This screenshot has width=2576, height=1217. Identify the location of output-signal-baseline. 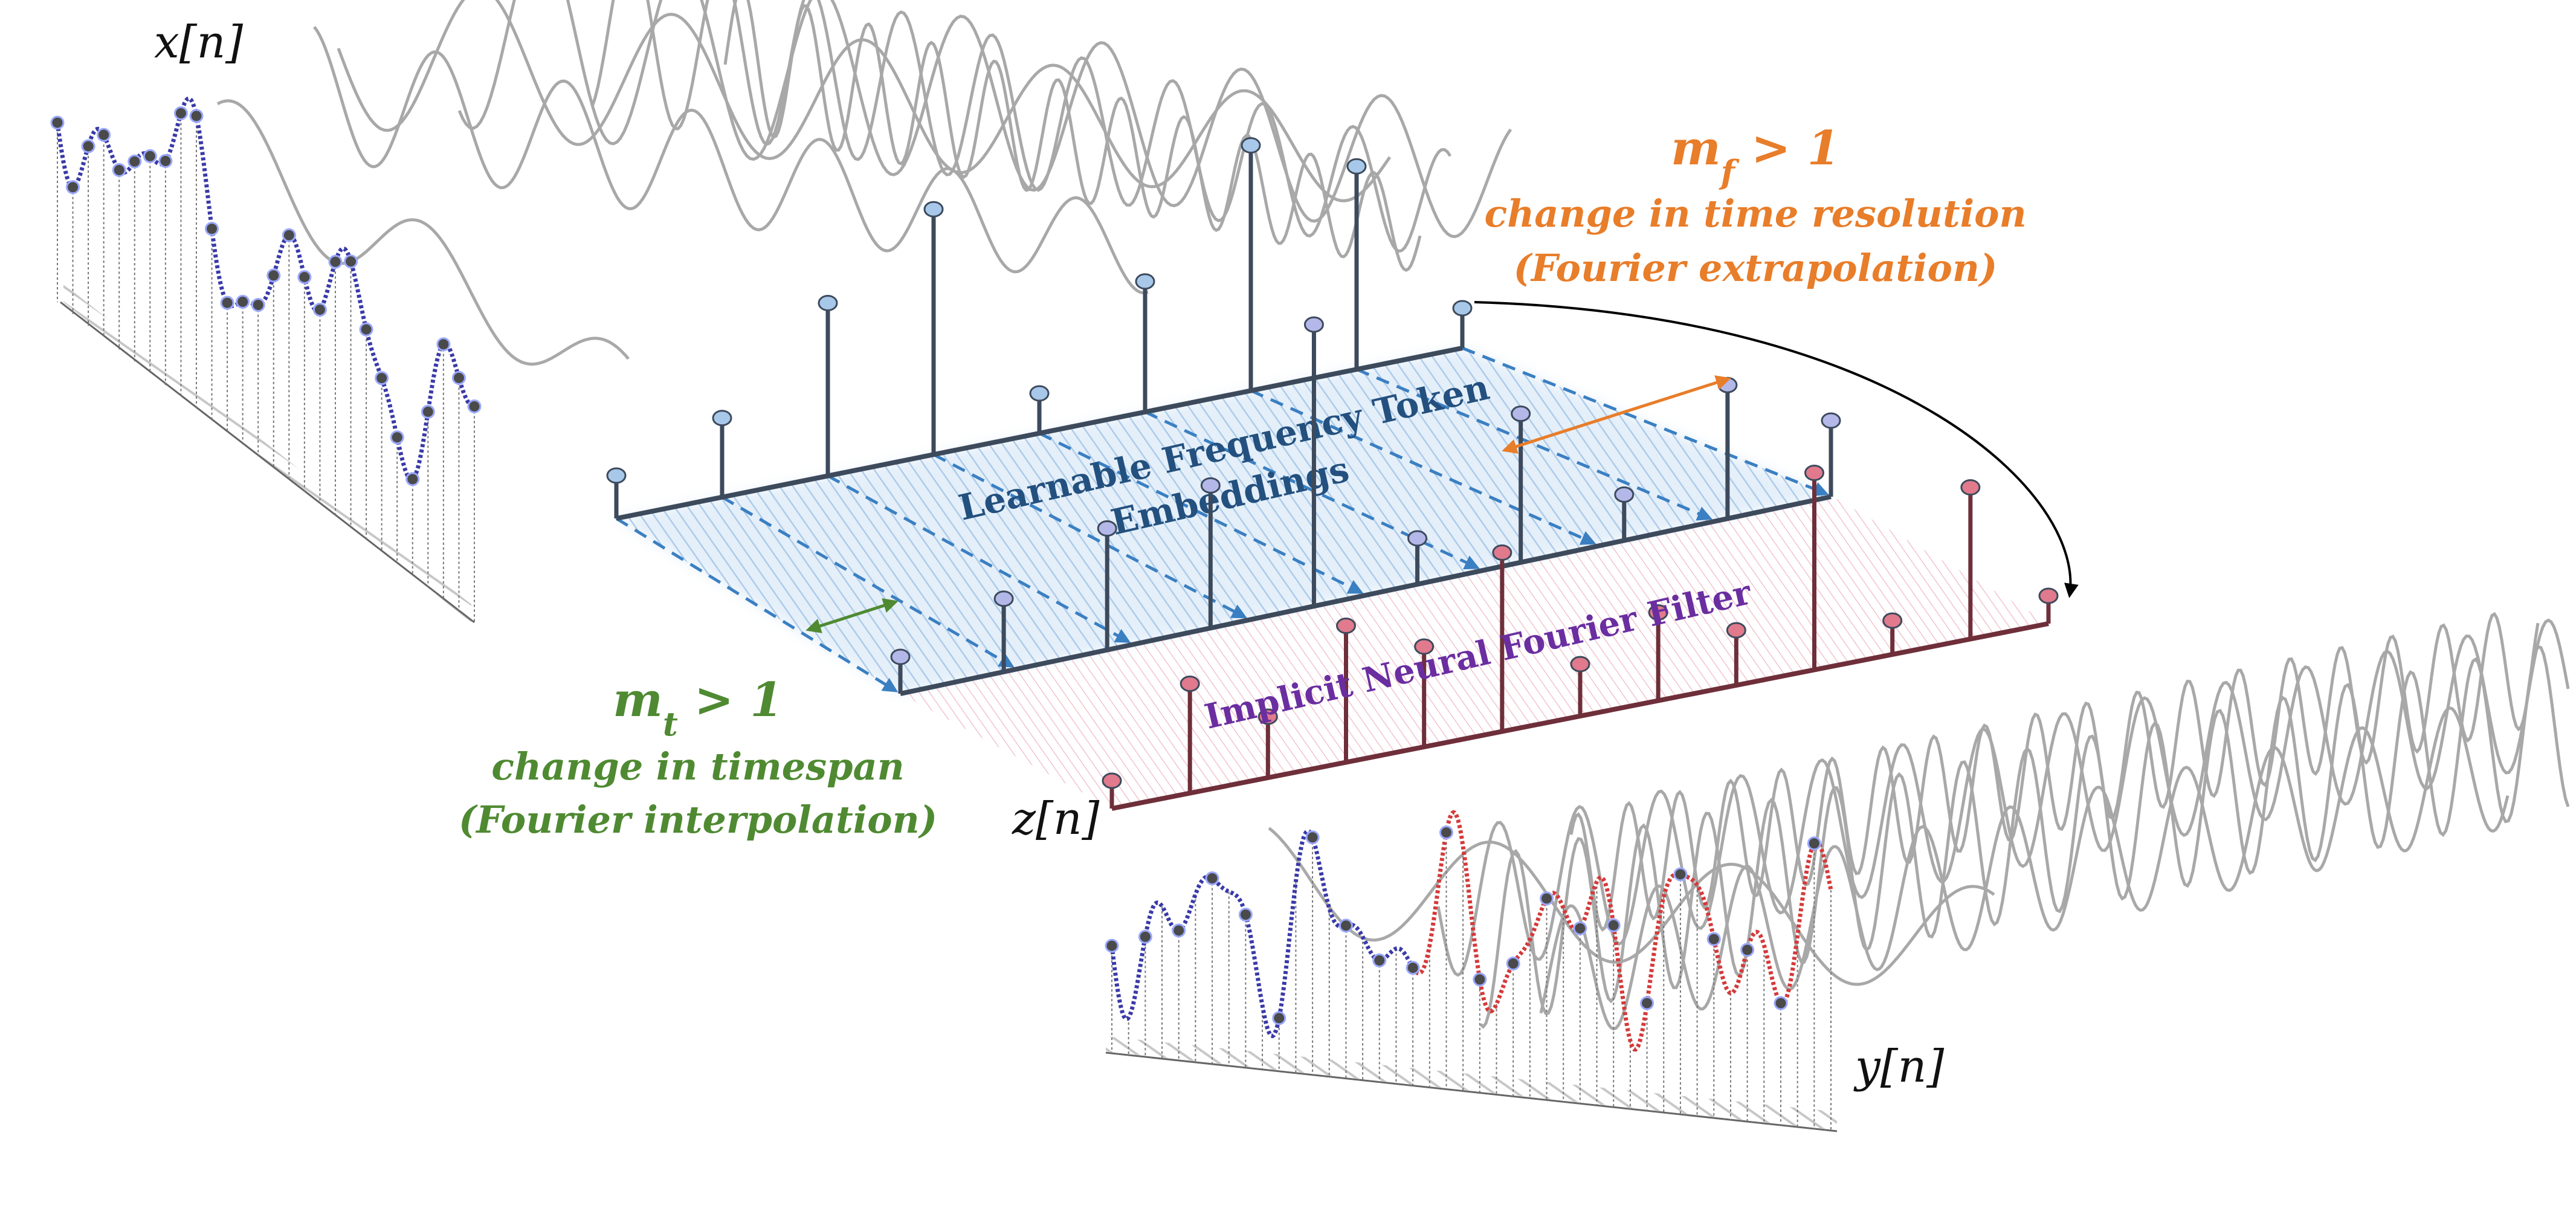
(1471, 1092).